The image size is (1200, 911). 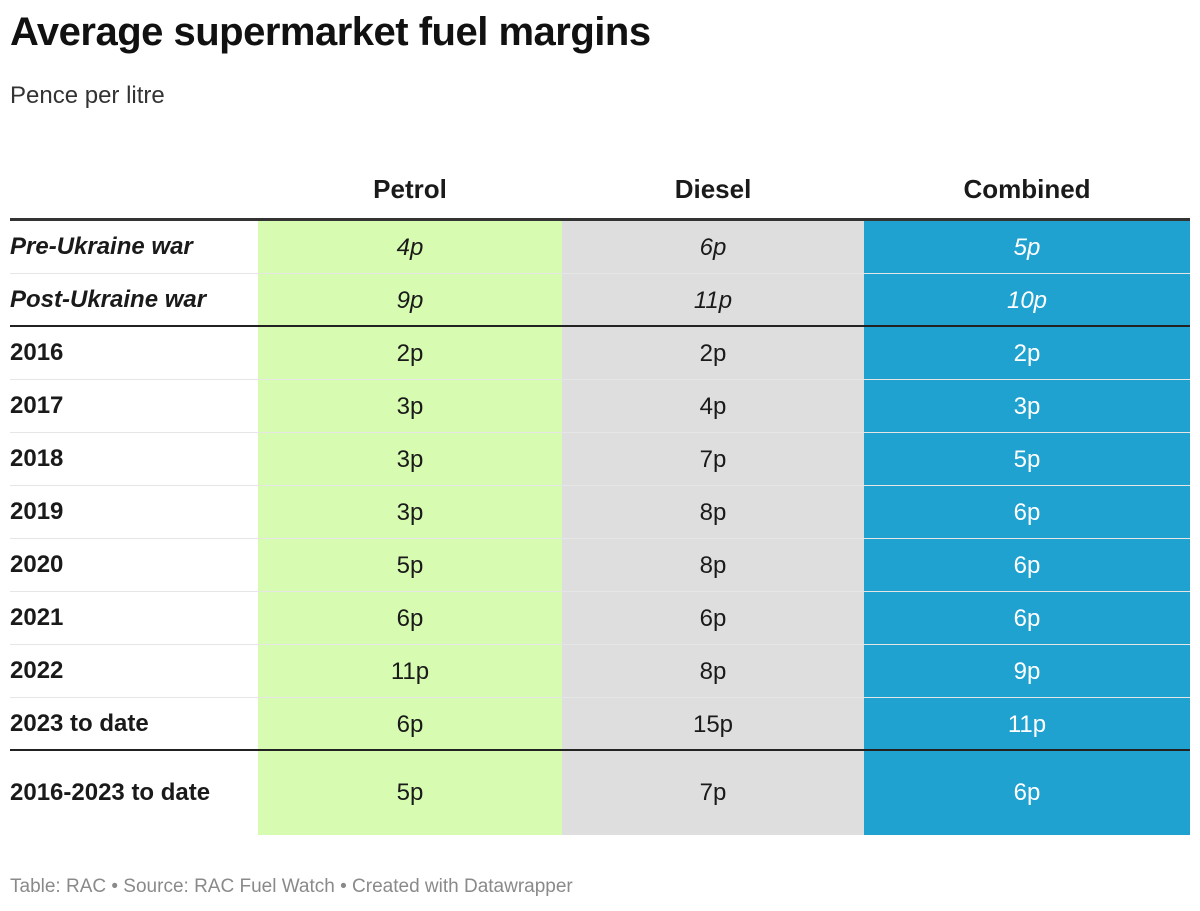 I want to click on chart-title: Average supermarket fuel margins, so click(x=330, y=32).